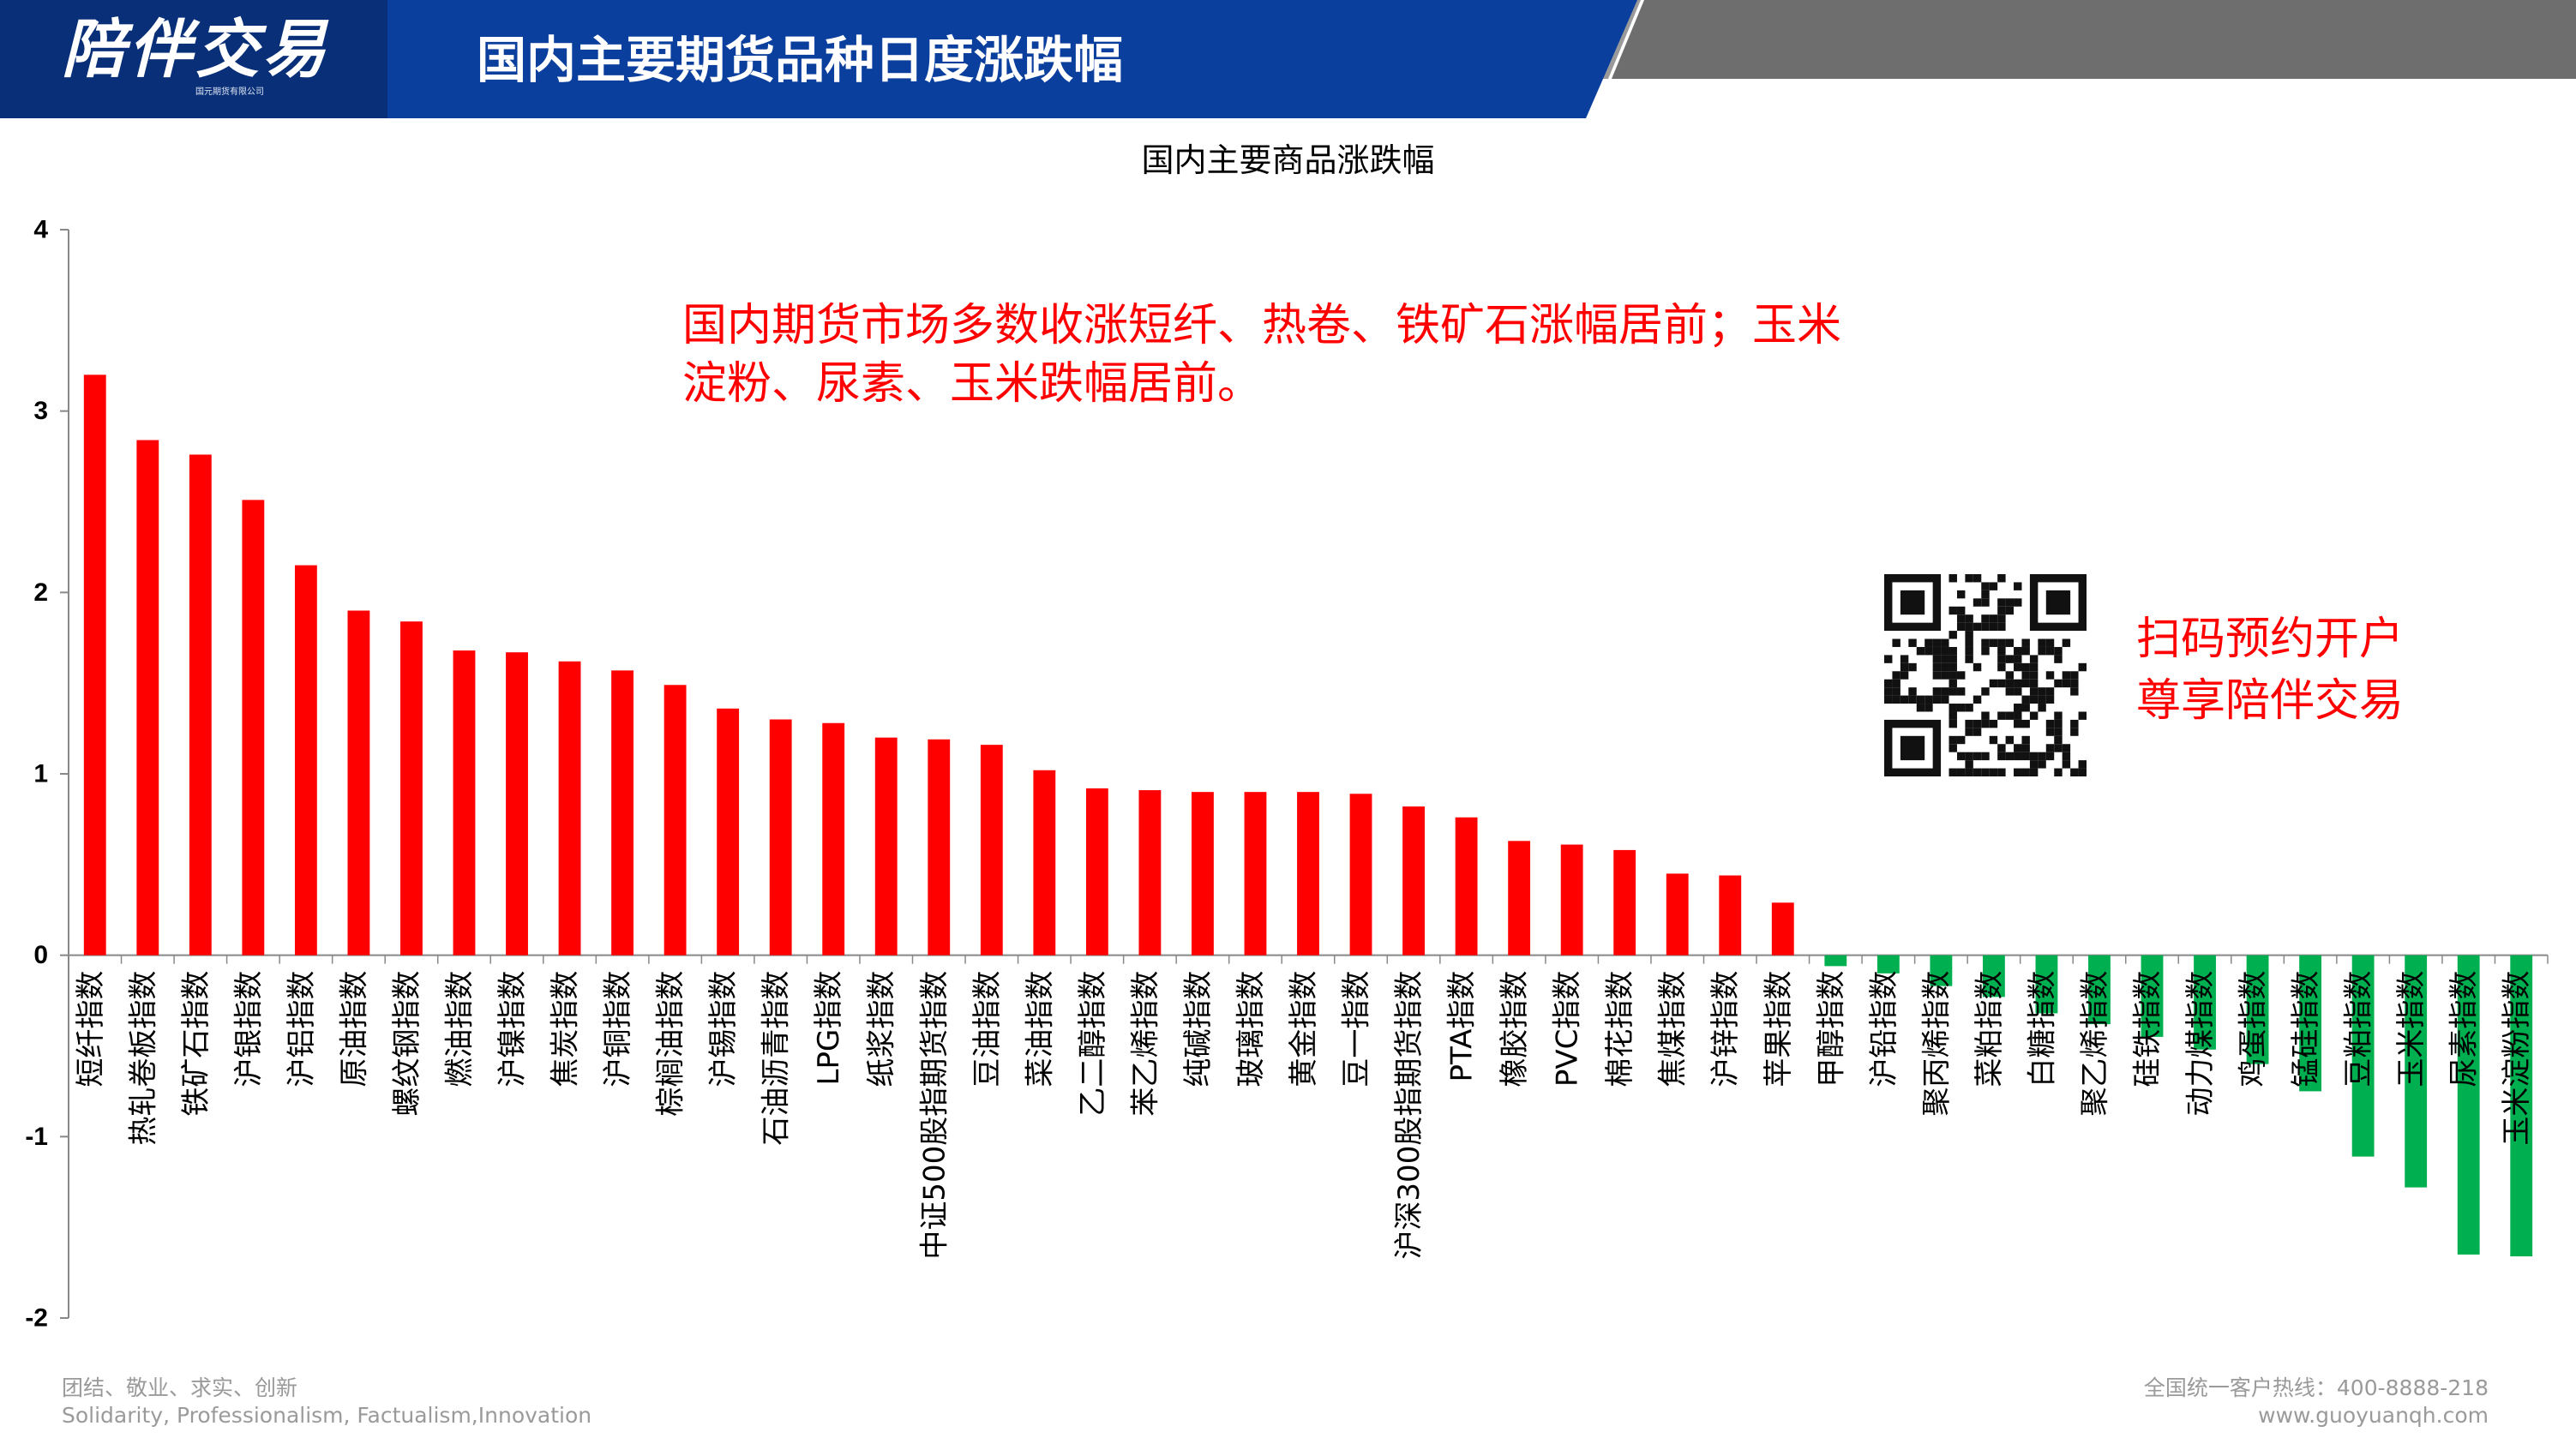 Image resolution: width=2576 pixels, height=1450 pixels. Describe the element at coordinates (2359, 1029) in the screenshot. I see `x-category-label: 豆粕指数` at that location.